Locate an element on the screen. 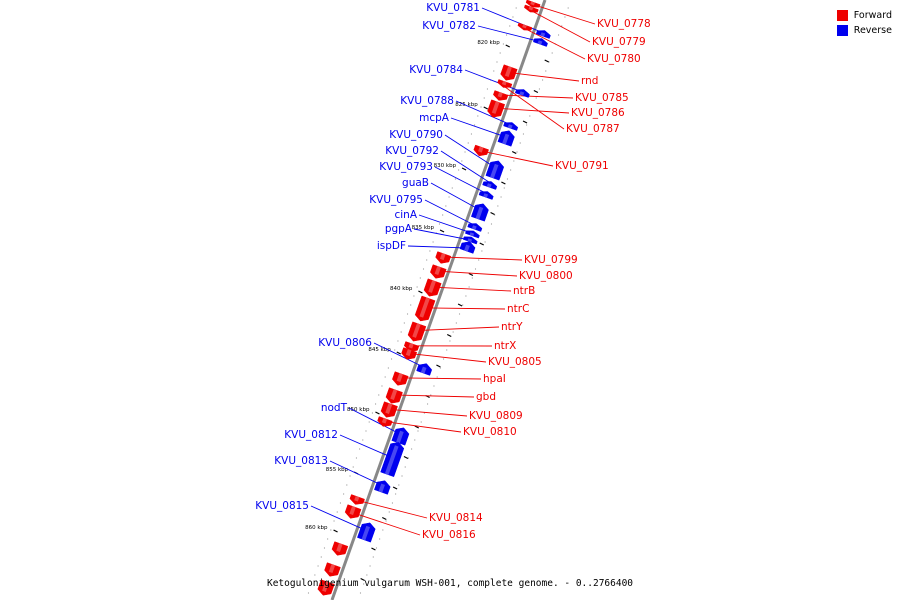  gene-label-ntrY: ntrY is located at coordinates (512, 327).